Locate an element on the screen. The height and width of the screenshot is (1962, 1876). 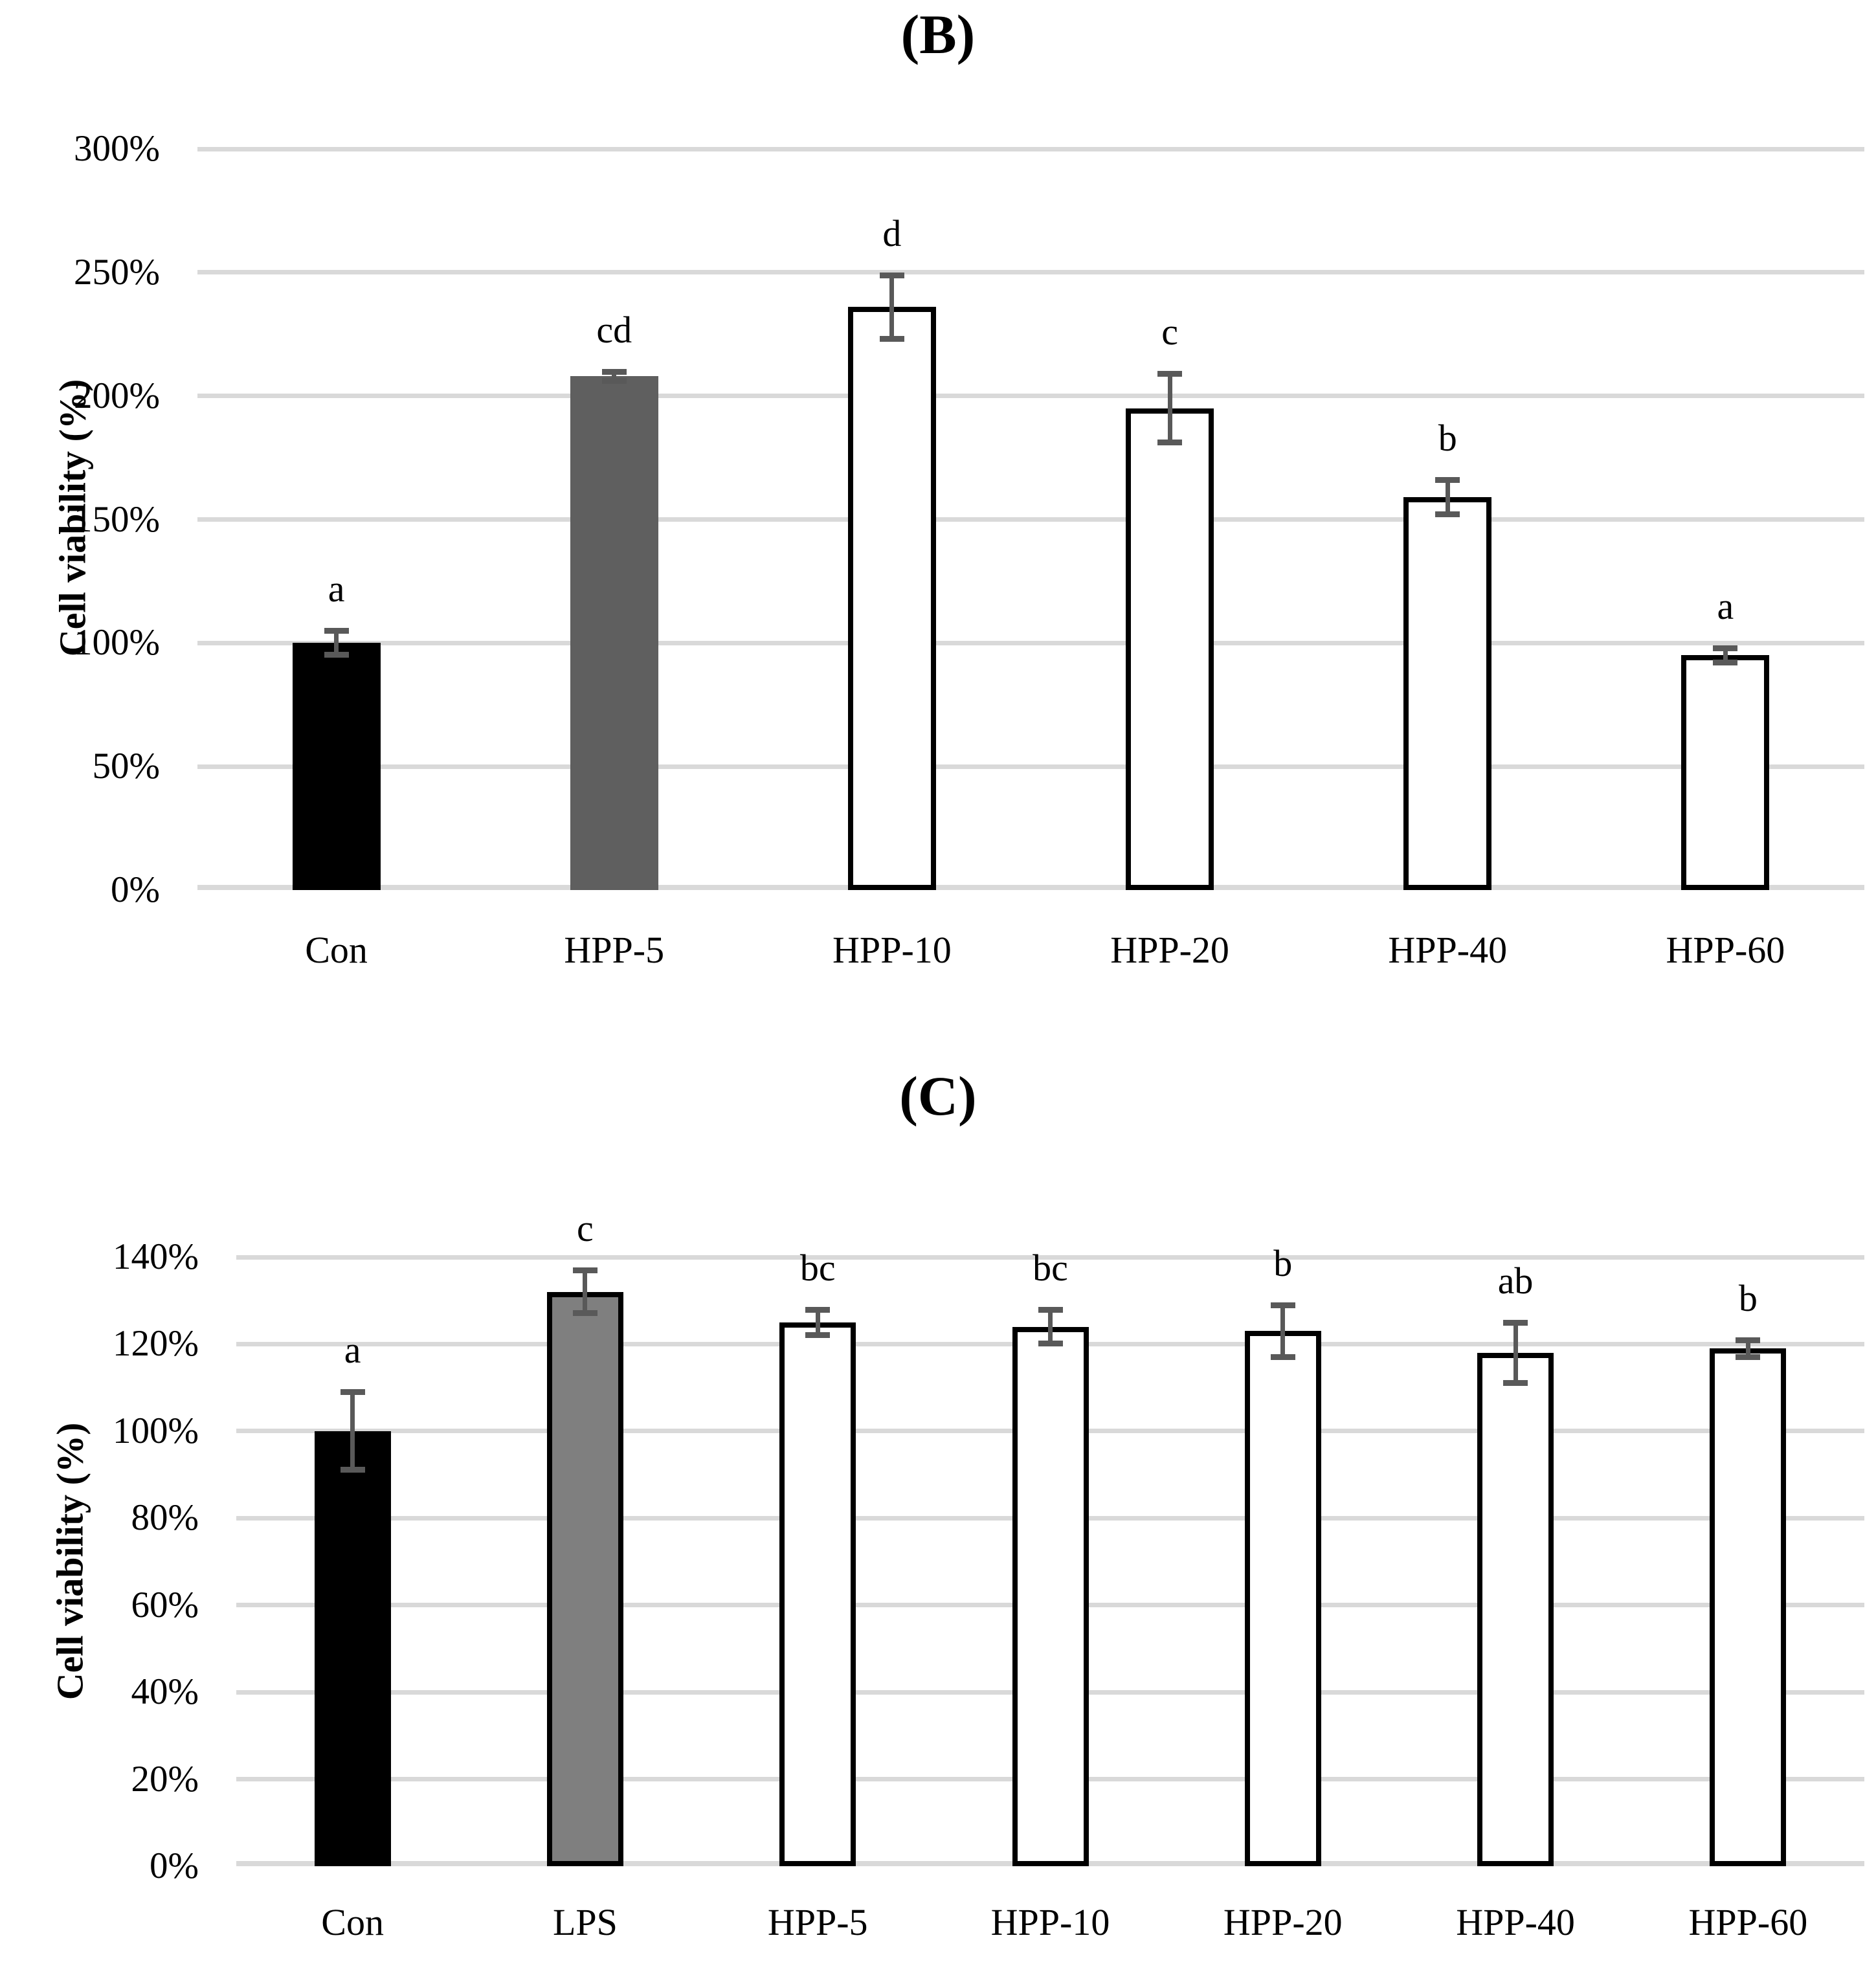
sig-letter-C-HPP-5: bc is located at coordinates (817, 1267).